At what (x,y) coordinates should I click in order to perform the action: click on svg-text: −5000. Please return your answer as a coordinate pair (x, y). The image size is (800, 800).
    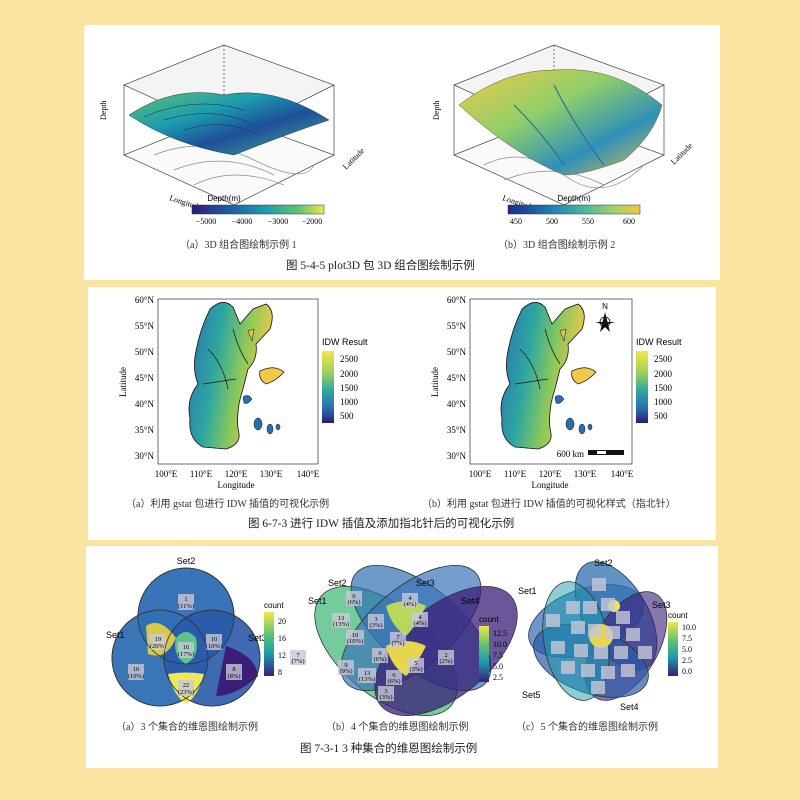
    Looking at the image, I should click on (206, 221).